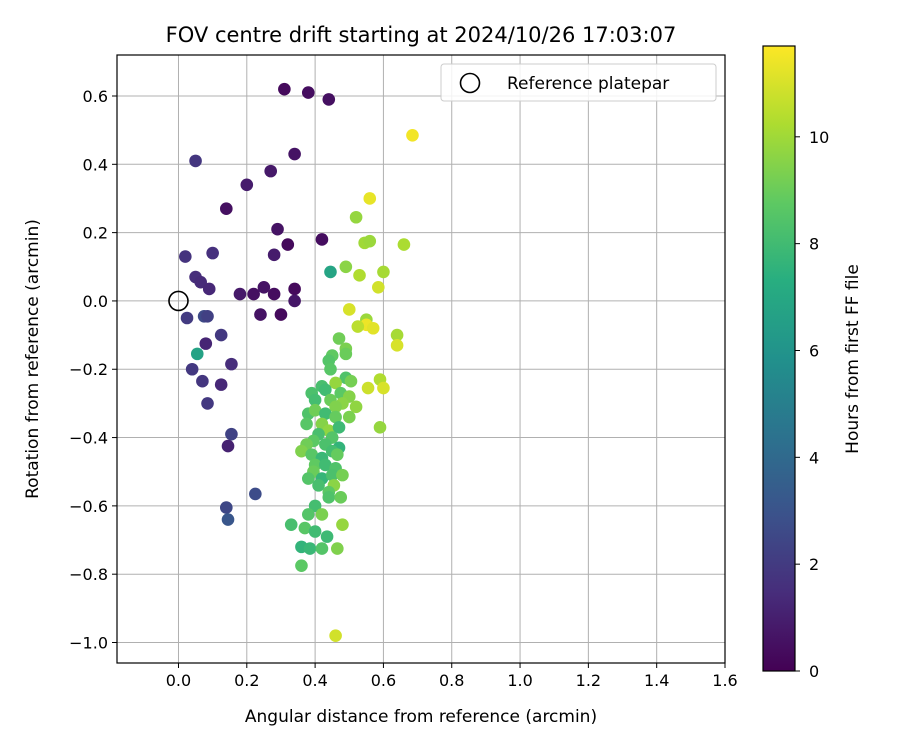  What do you see at coordinates (88, 506) in the screenshot?
I see `y-tick-label: −0.6` at bounding box center [88, 506].